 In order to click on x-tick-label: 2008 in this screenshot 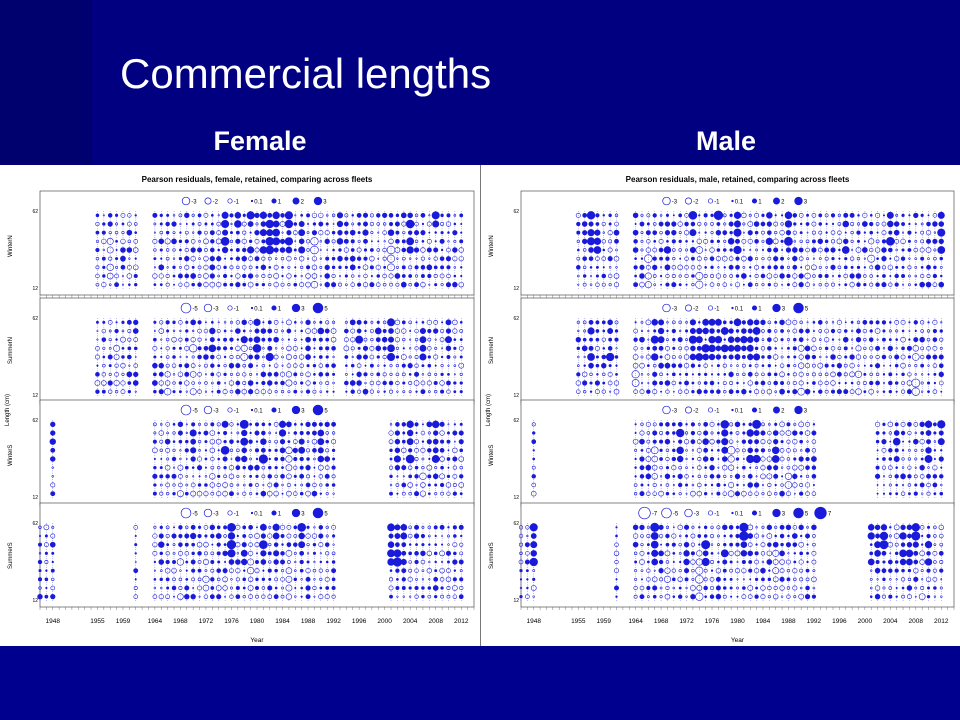, I will do `click(435, 621)`.